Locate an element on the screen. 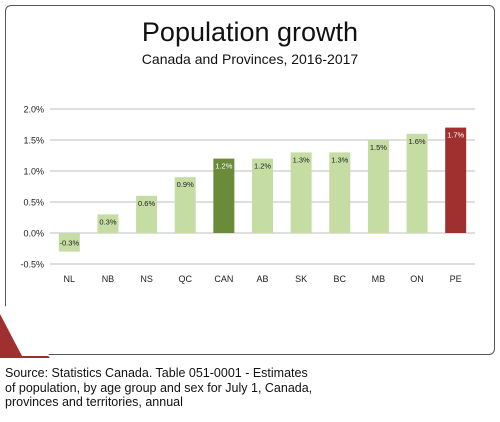 This screenshot has width=500, height=422. category-label: NL is located at coordinates (70, 279).